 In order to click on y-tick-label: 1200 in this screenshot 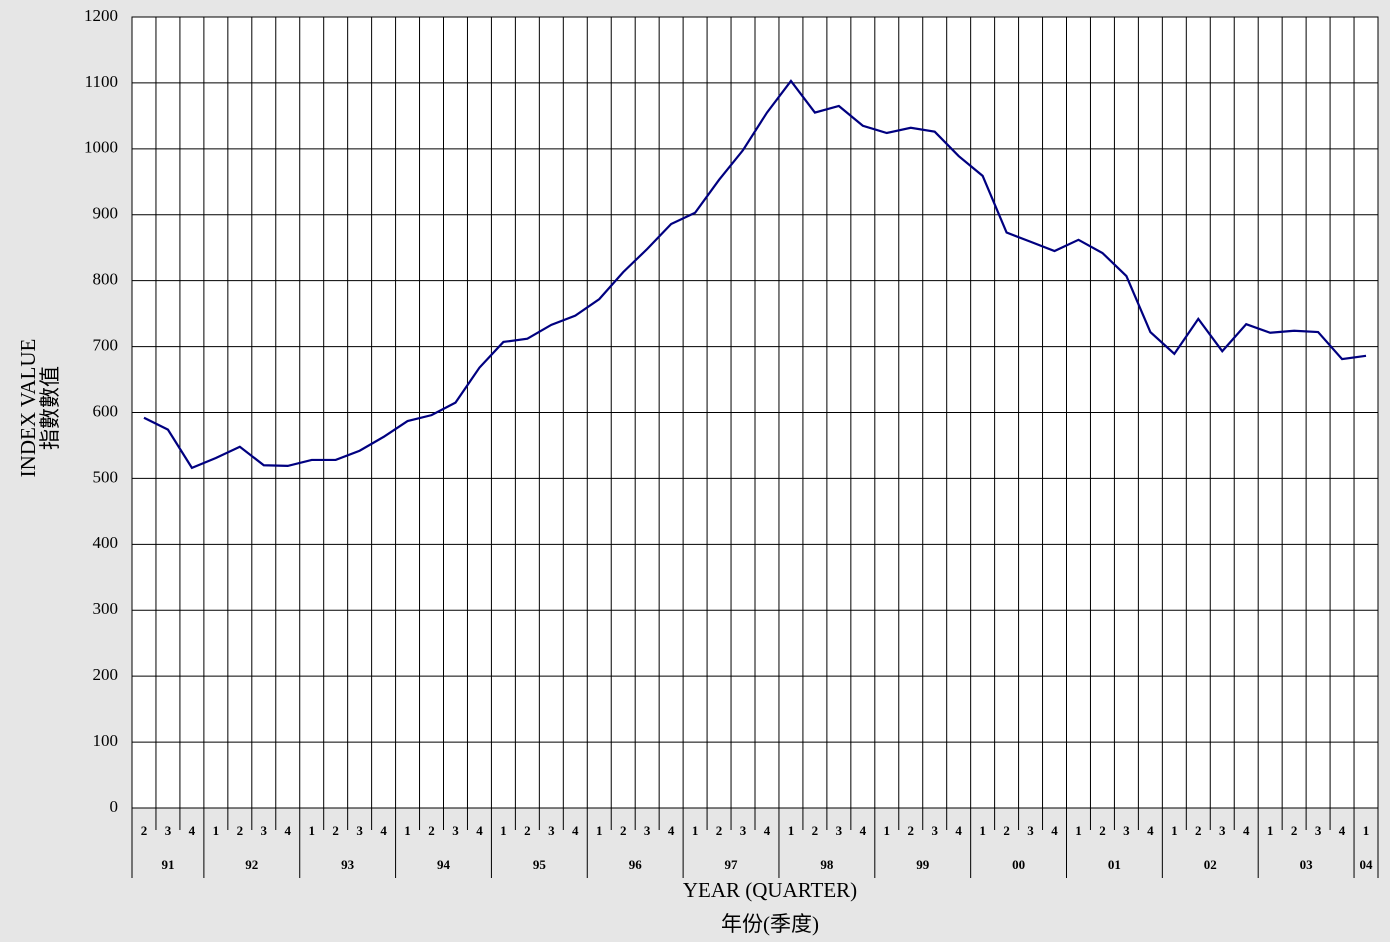, I will do `click(101, 15)`.